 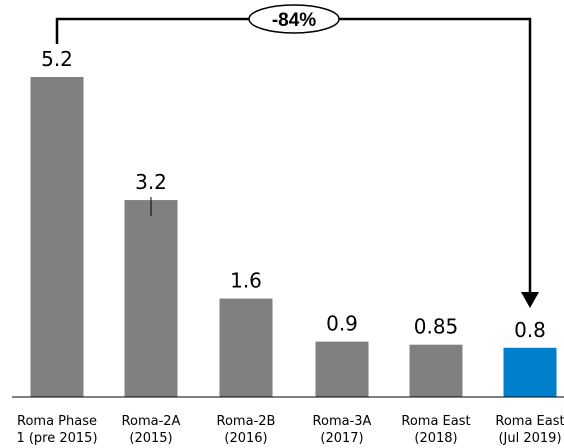 I want to click on value-label-3: 0.9, so click(x=342, y=324).